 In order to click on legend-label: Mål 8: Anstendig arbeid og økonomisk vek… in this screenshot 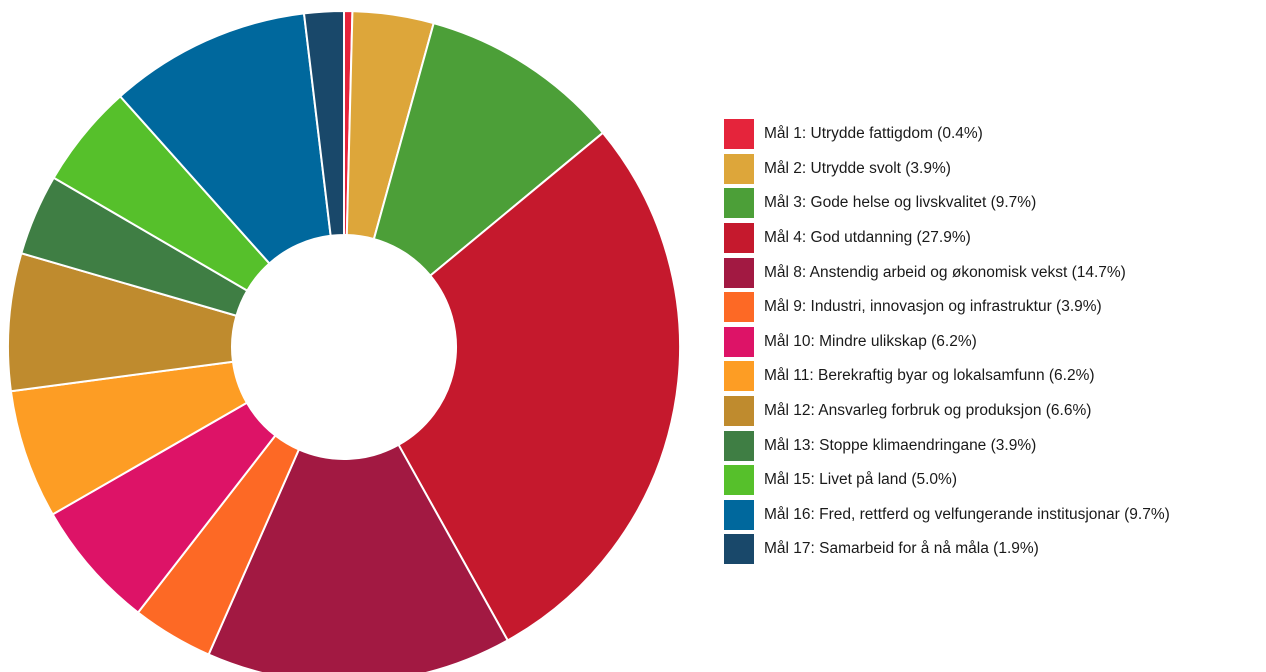, I will do `click(945, 272)`.